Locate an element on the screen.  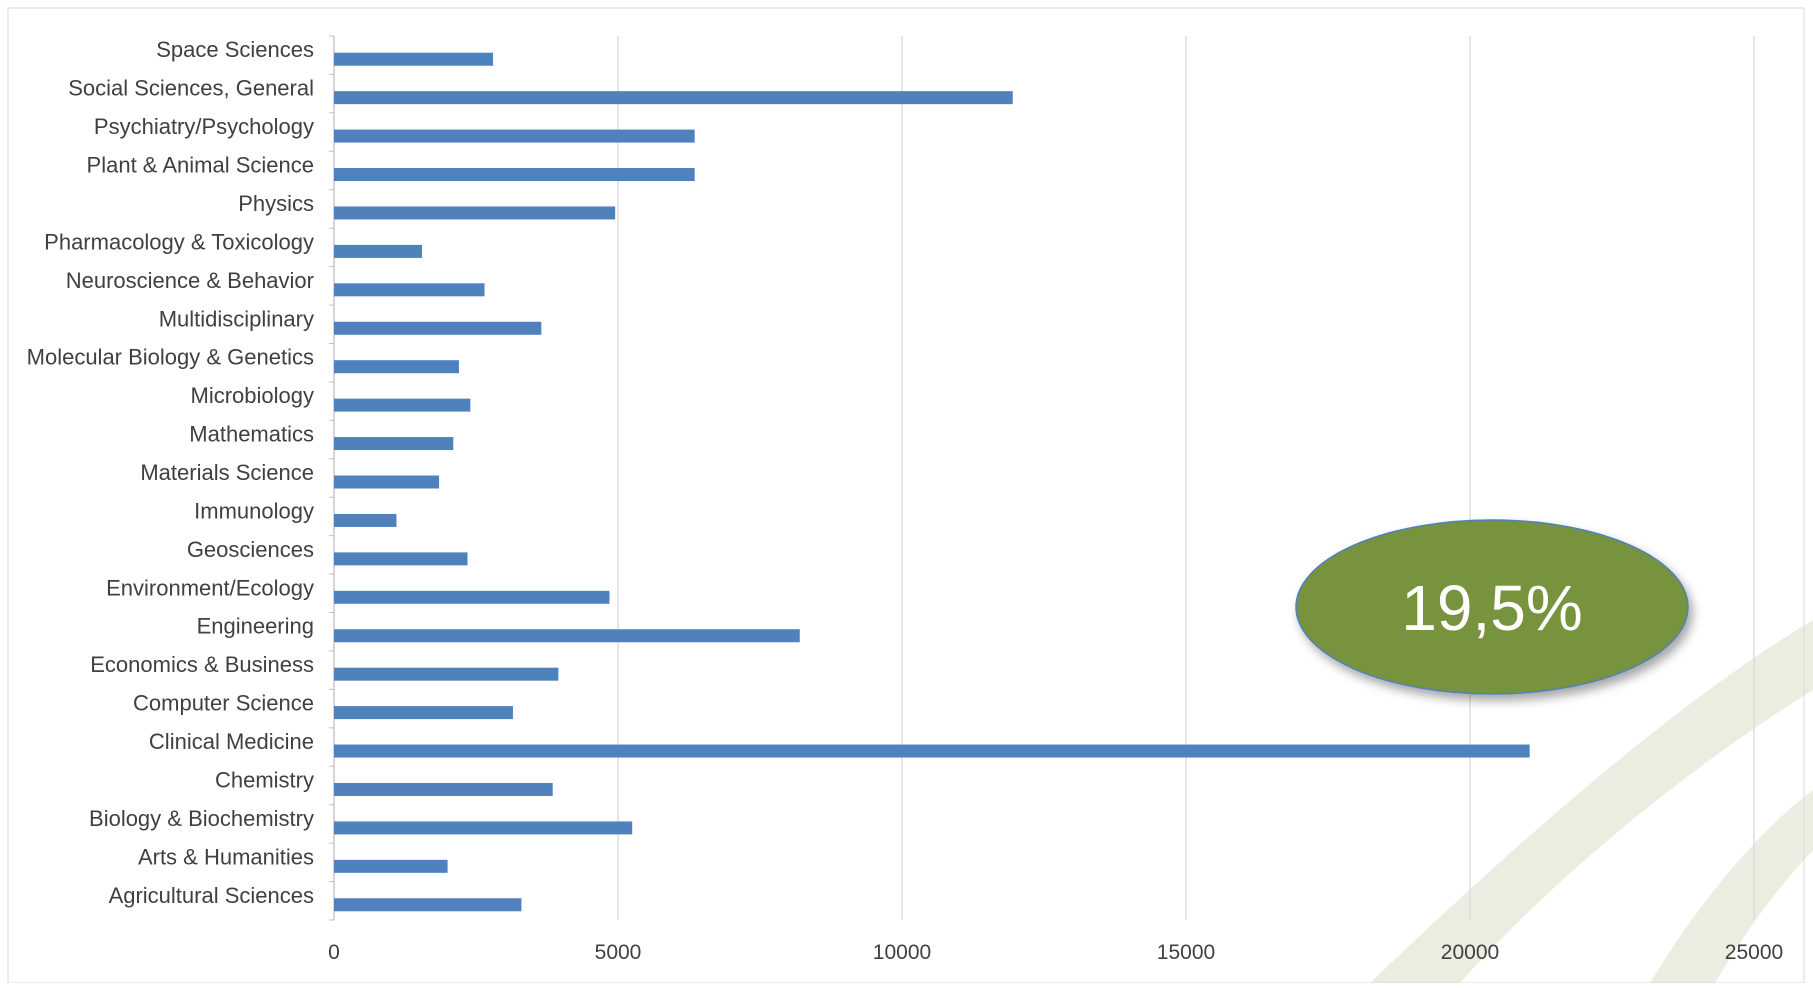
x-tick-label: 15000 is located at coordinates (1186, 952).